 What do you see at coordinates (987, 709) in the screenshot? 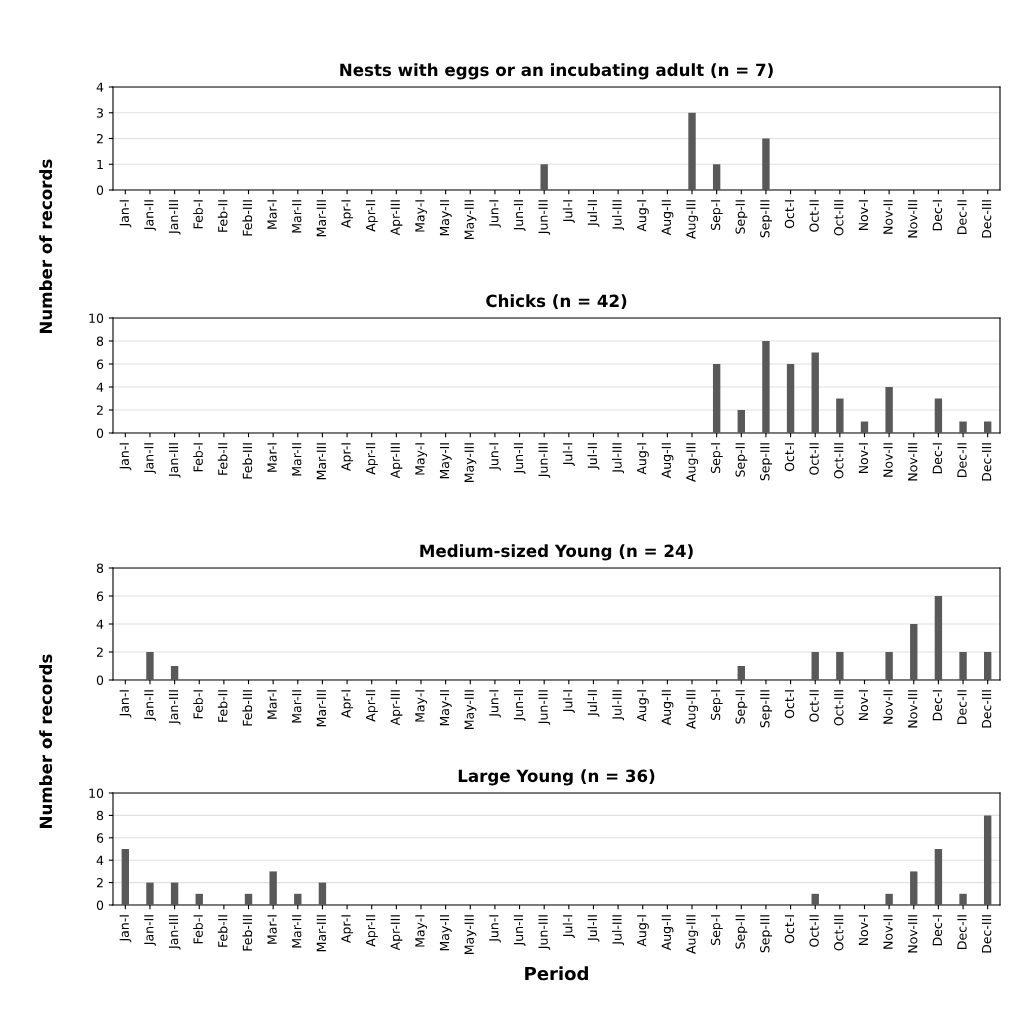
I see `x-tick-label: Dec-III` at bounding box center [987, 709].